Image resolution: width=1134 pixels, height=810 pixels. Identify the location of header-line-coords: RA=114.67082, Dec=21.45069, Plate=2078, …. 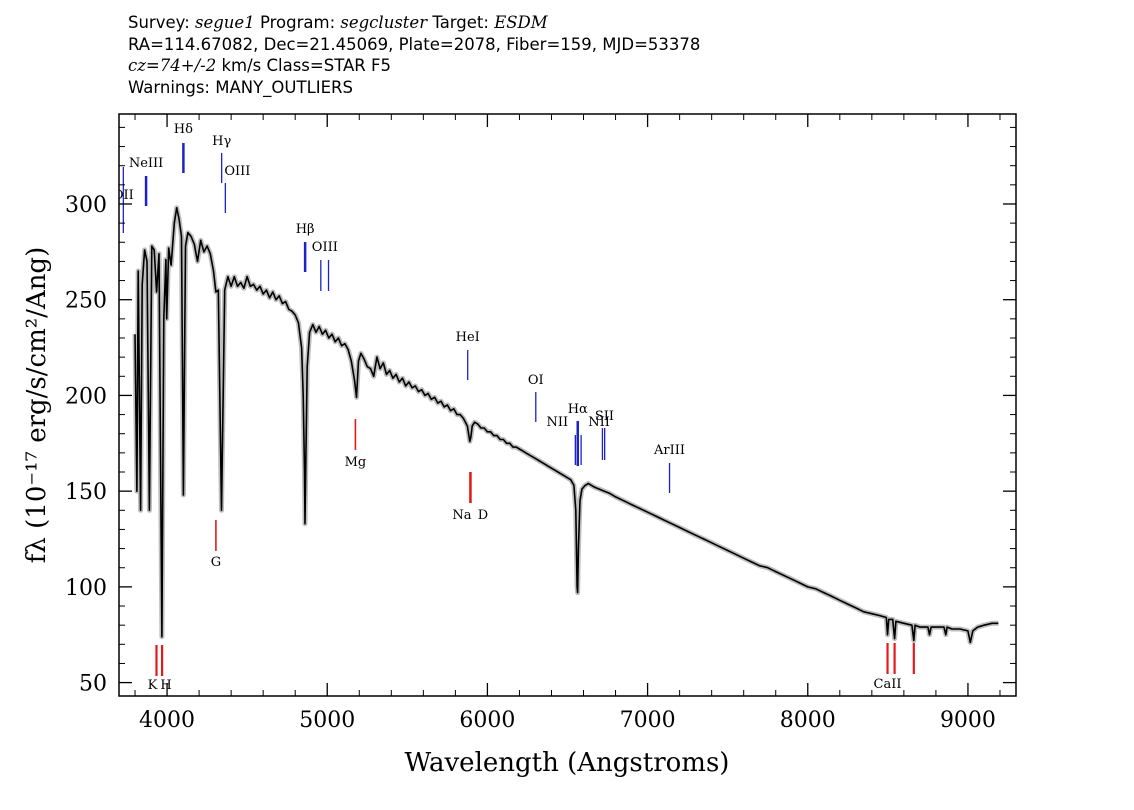
(414, 44).